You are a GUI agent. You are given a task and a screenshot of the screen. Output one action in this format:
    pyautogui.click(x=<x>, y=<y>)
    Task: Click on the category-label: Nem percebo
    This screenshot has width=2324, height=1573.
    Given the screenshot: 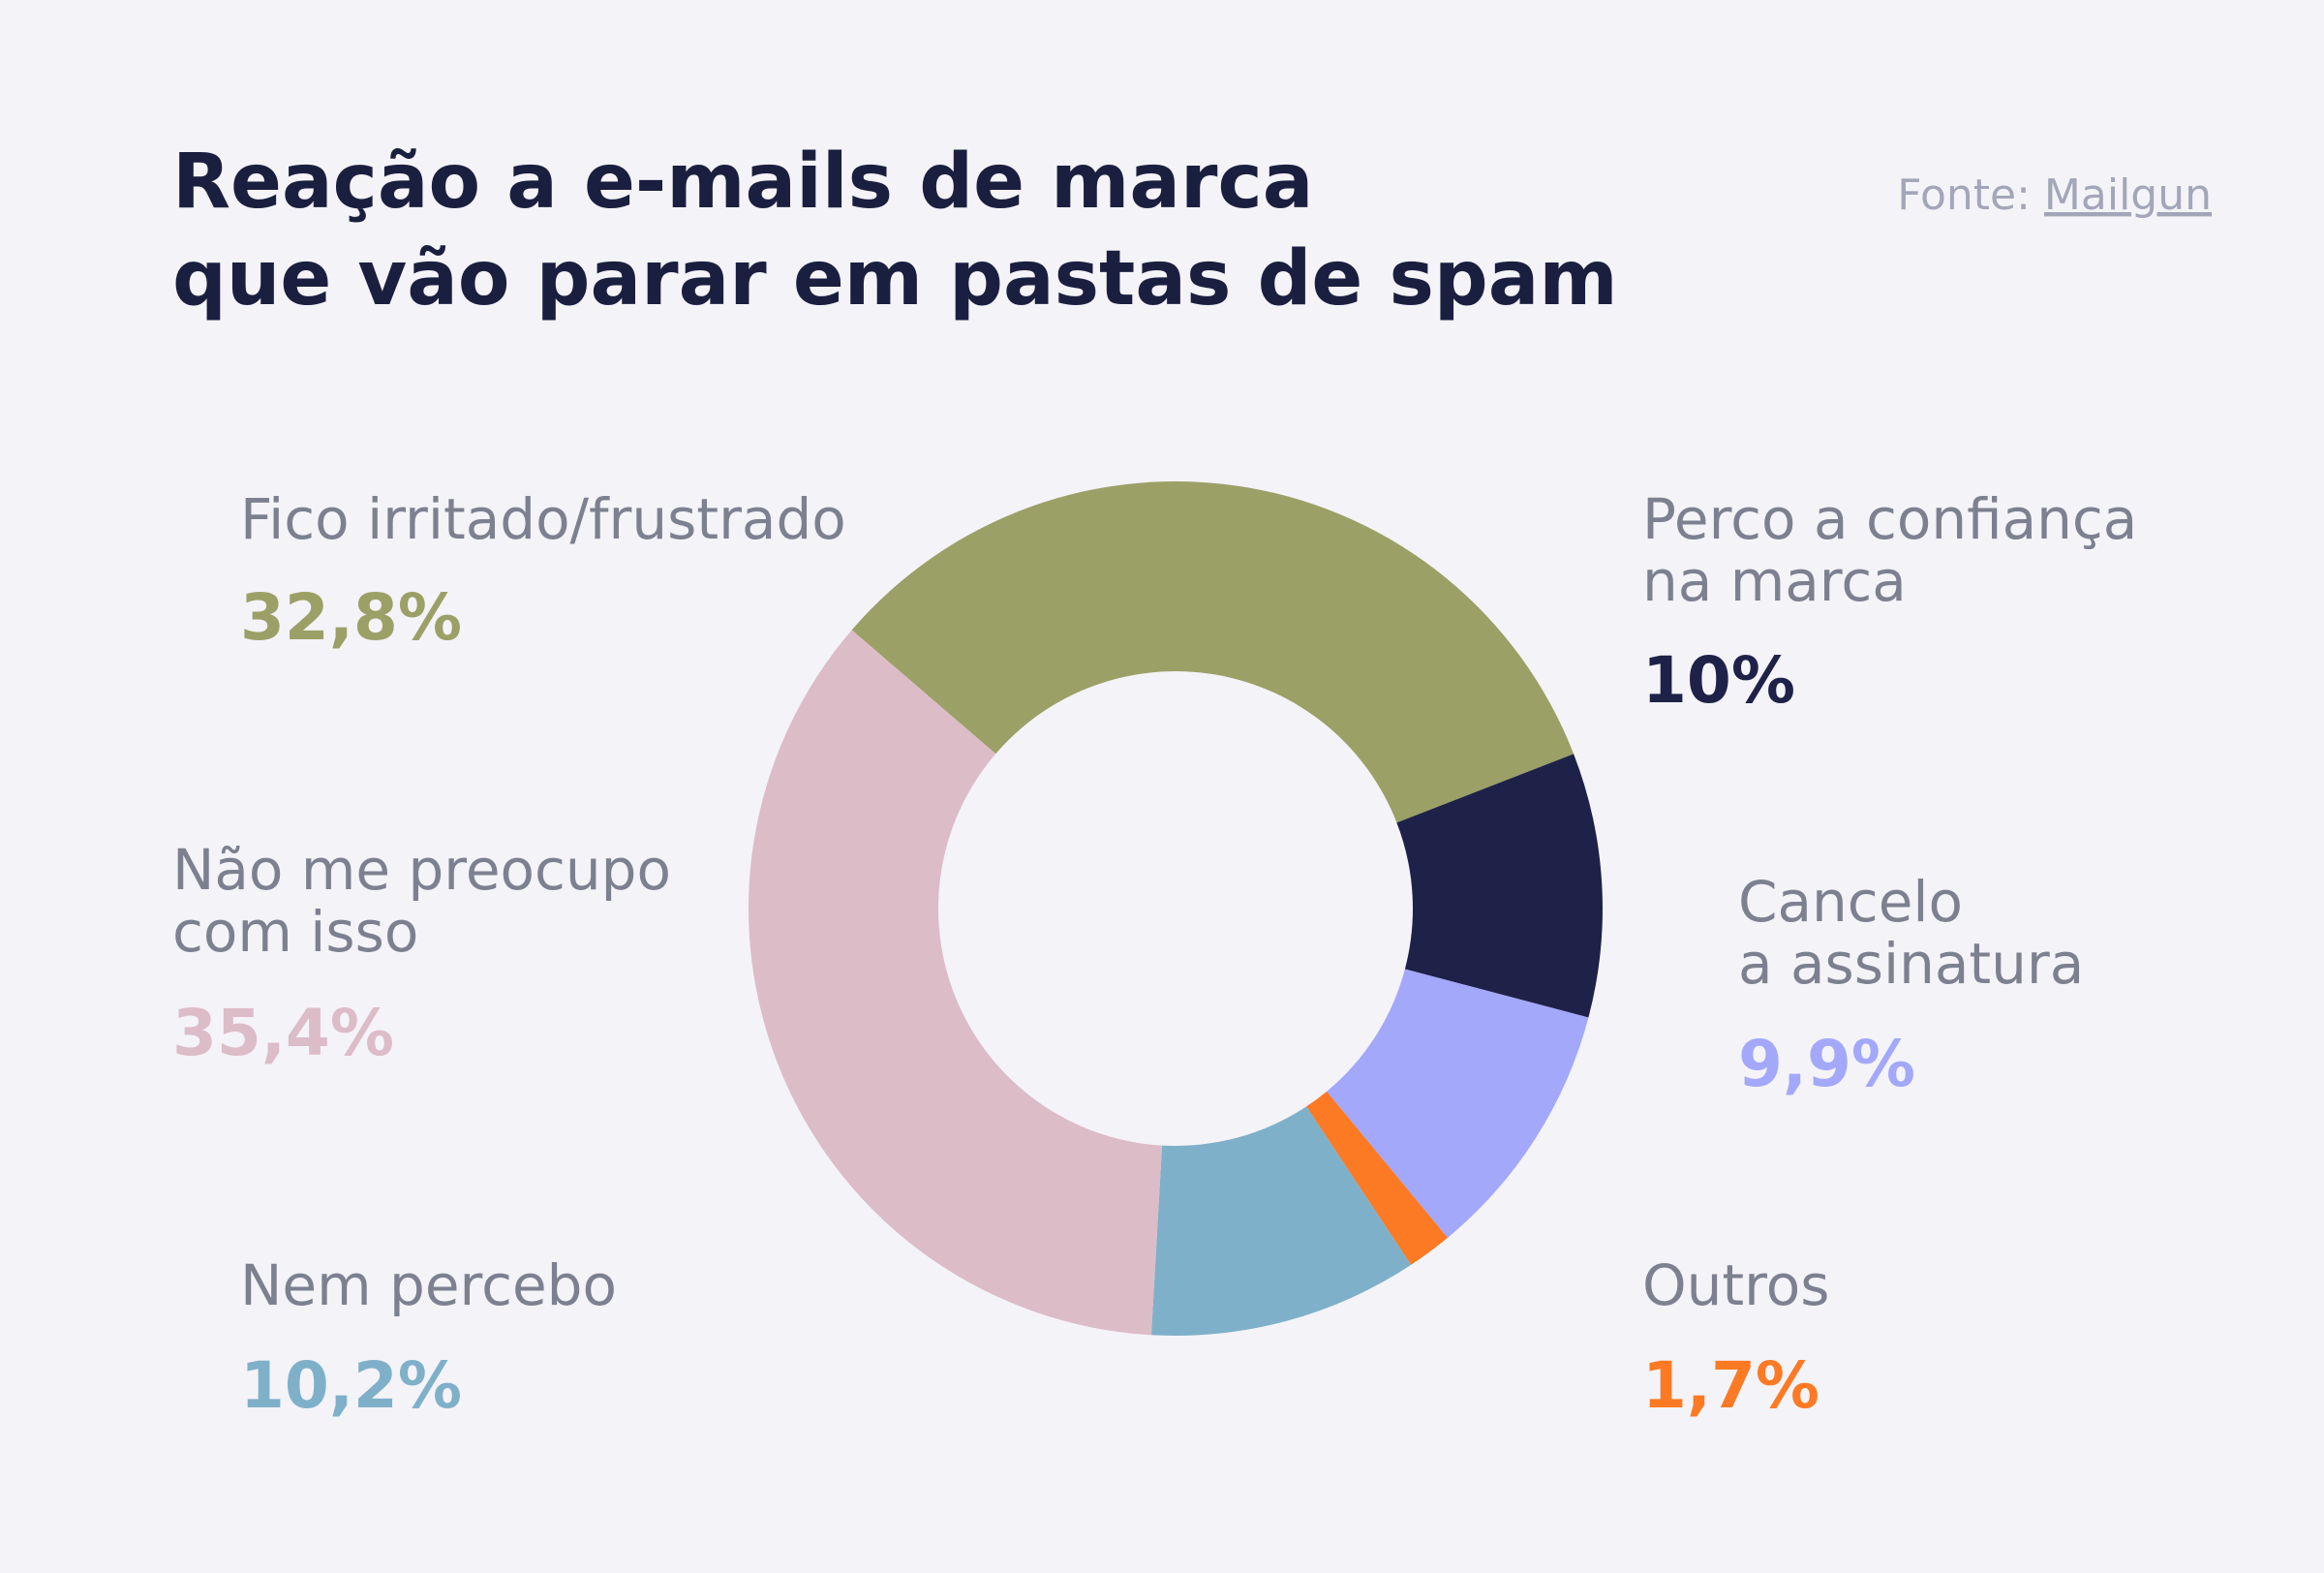 What is the action you would take?
    pyautogui.click(x=428, y=1285)
    